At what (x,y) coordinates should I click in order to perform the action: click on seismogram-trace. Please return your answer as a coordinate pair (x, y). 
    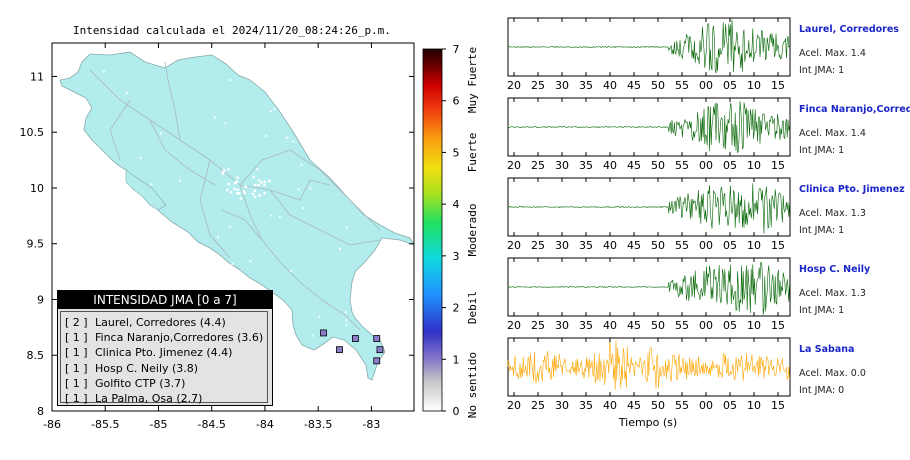
    Looking at the image, I should click on (648, 127).